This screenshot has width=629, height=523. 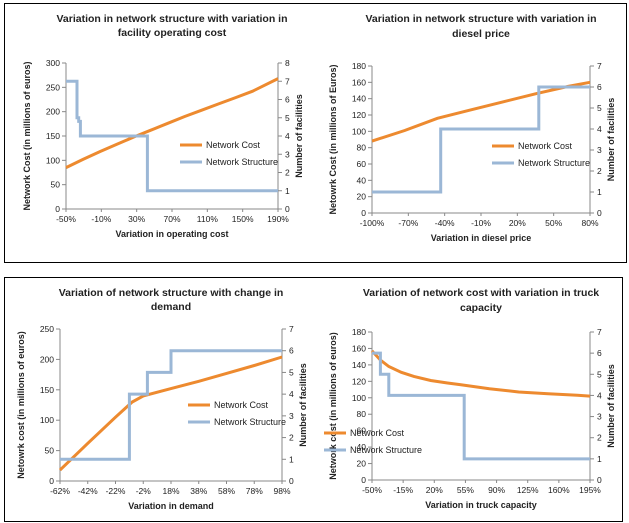 I want to click on x-tick-label: 195%, so click(x=590, y=490).